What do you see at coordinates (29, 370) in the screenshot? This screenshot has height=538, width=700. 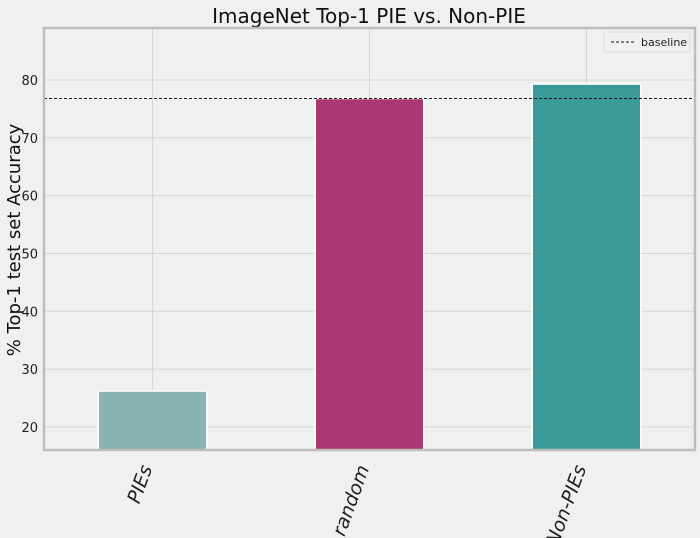 I see `y-tick-label: 30` at bounding box center [29, 370].